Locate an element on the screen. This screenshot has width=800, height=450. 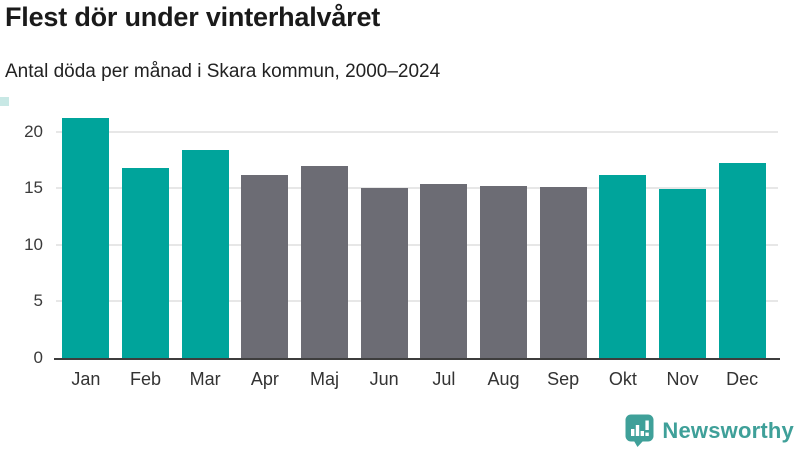
y-tick-label-15: 15 is located at coordinates (33, 188).